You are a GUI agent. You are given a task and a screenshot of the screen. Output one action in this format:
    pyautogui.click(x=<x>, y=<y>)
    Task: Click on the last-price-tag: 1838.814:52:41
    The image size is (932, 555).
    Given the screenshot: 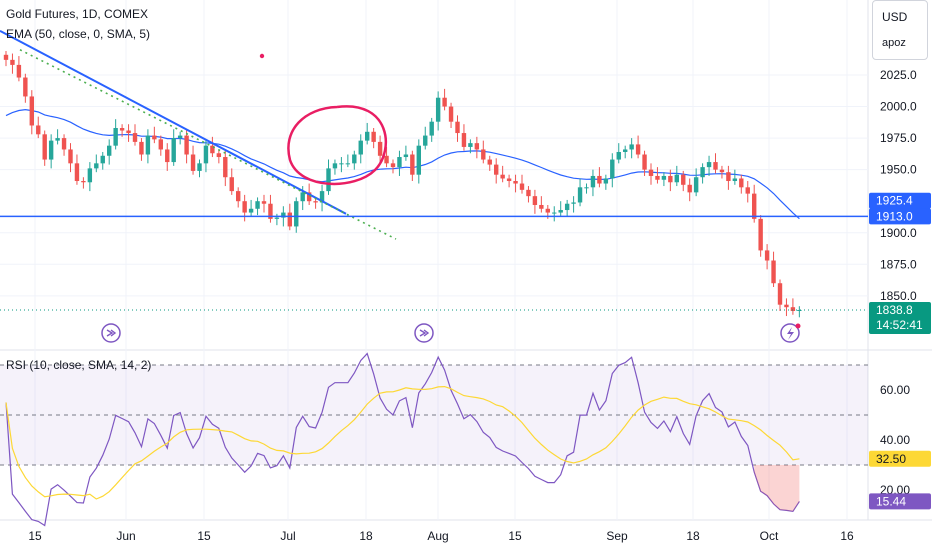 What is the action you would take?
    pyautogui.click(x=900, y=317)
    